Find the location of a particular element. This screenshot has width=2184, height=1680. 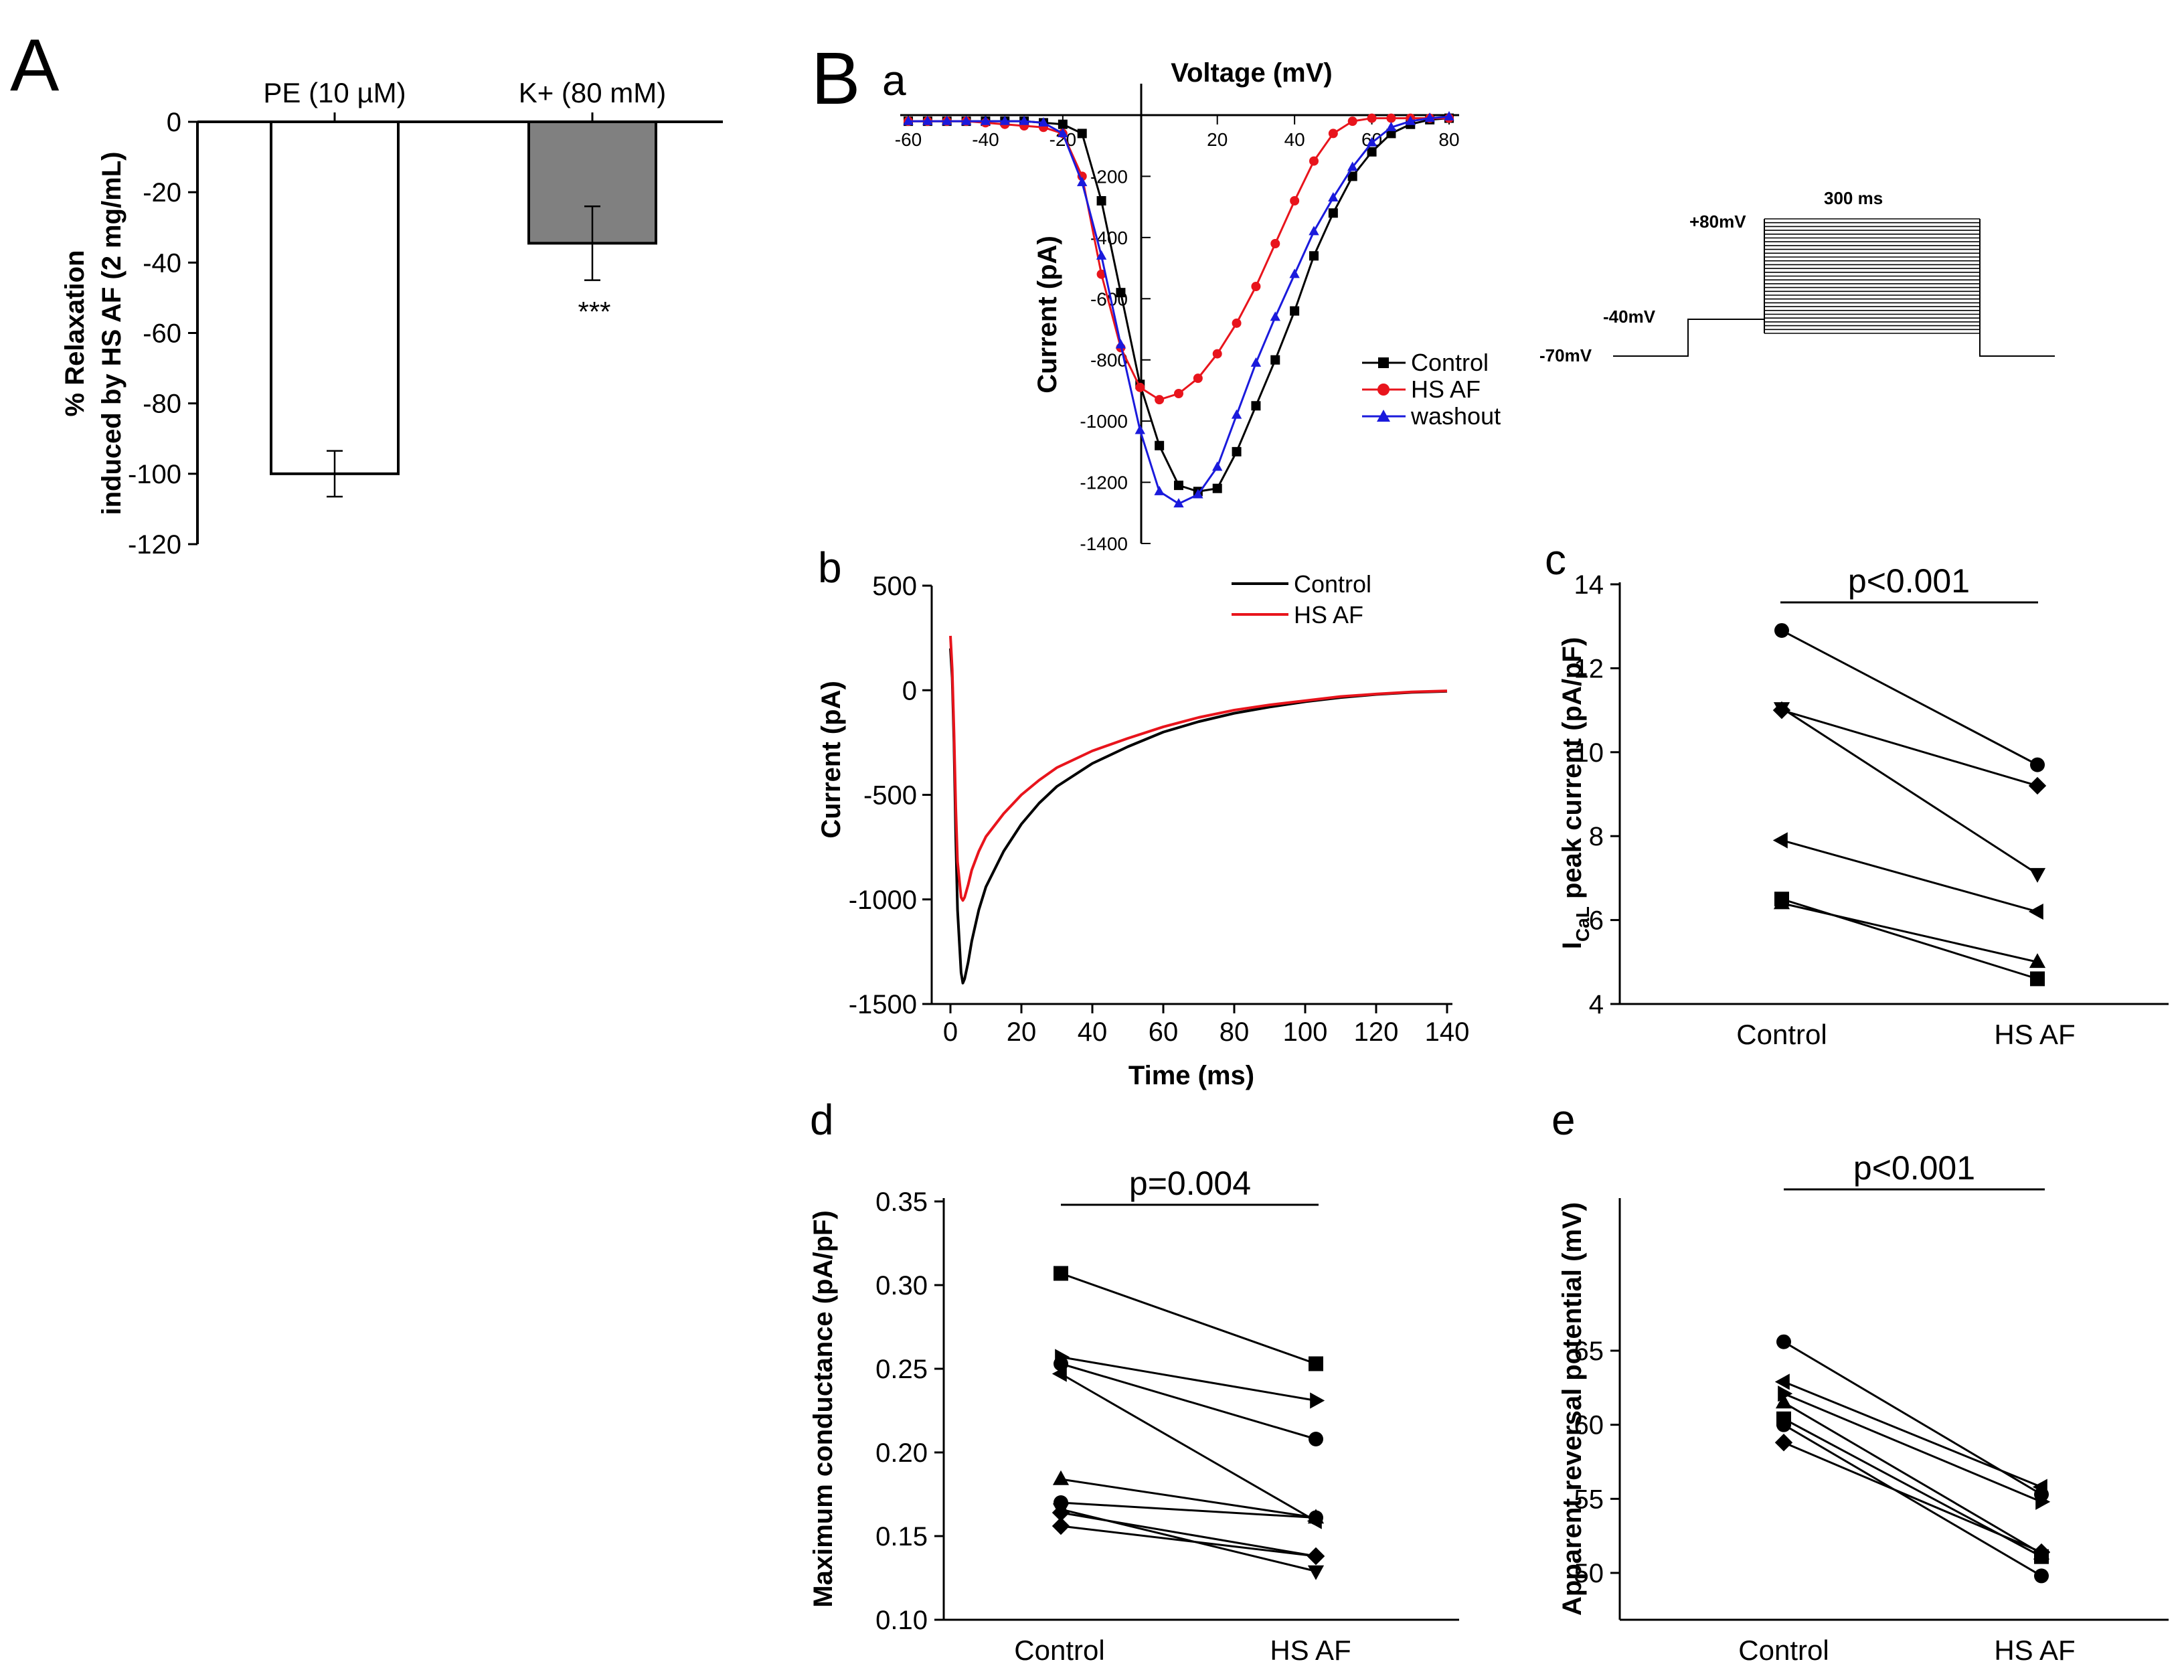

panel-bc-ticks: 4 6 8 10 12 14 is located at coordinates (1597, 794).